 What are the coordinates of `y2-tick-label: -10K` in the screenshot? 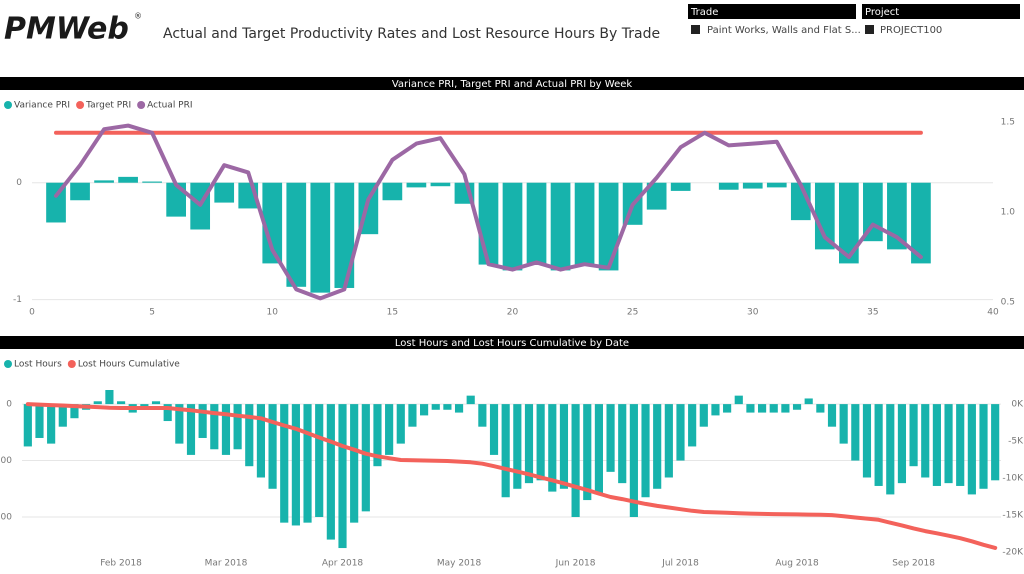 It's located at (1013, 479).